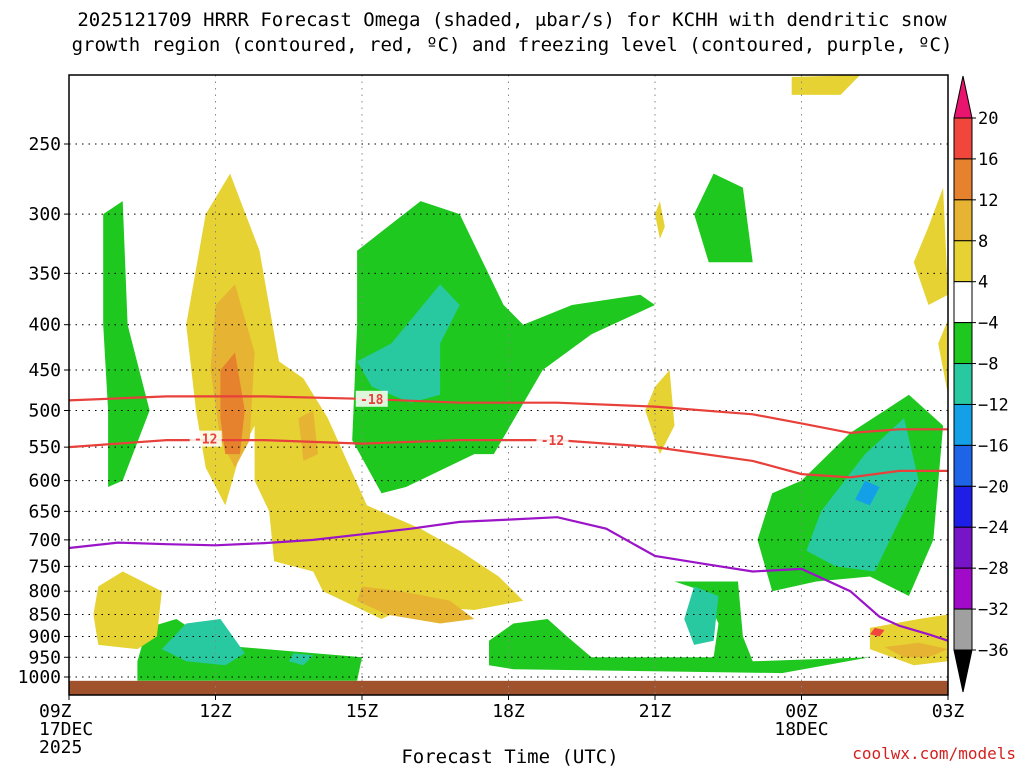 The height and width of the screenshot is (768, 1024). What do you see at coordinates (508, 687) in the screenshot?
I see `ground-strip` at bounding box center [508, 687].